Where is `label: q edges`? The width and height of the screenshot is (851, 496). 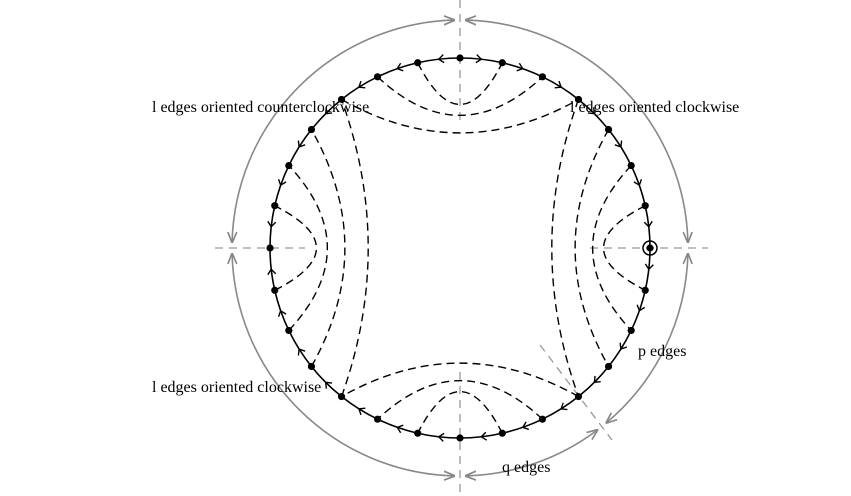
label: q edges is located at coordinates (526, 467).